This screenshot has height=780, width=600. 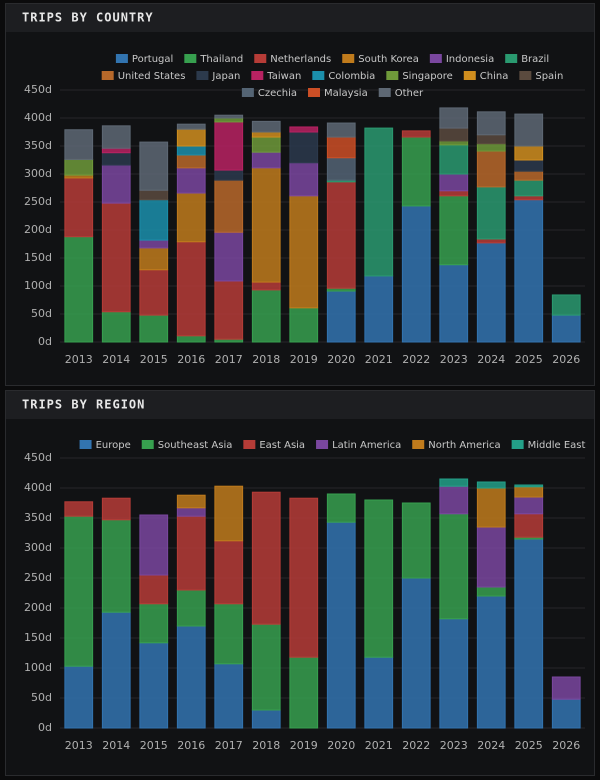 I want to click on legend-label: Singapore, so click(x=427, y=76).